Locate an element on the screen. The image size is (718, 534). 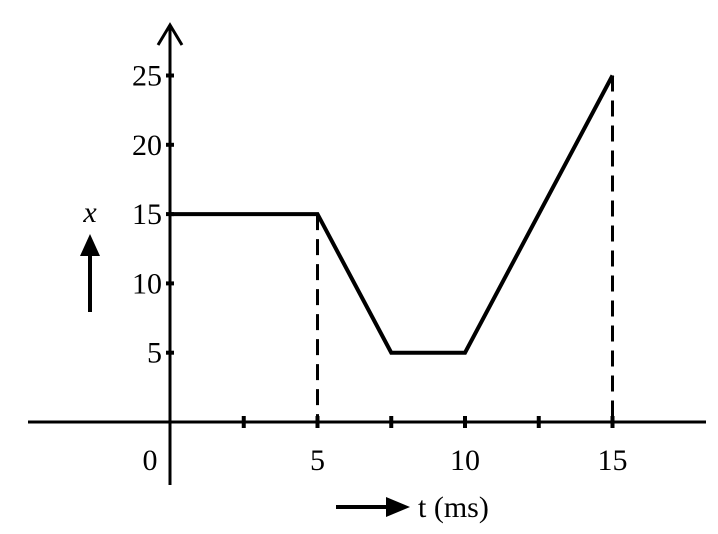
y-tick-label: 25 is located at coordinates (147, 76).